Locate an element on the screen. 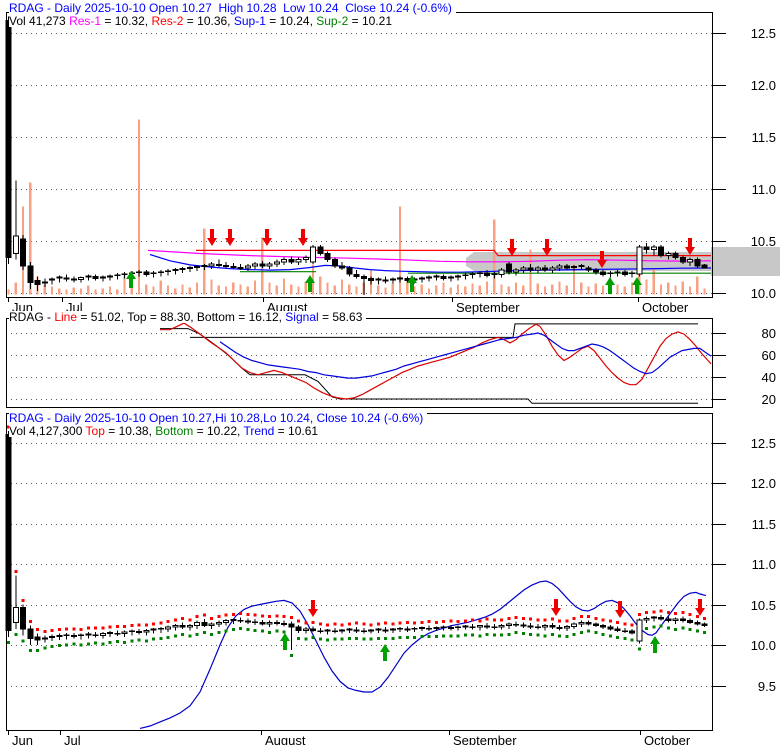 The image size is (780, 745). bottom-band-value: = 10.22, is located at coordinates (218, 431).